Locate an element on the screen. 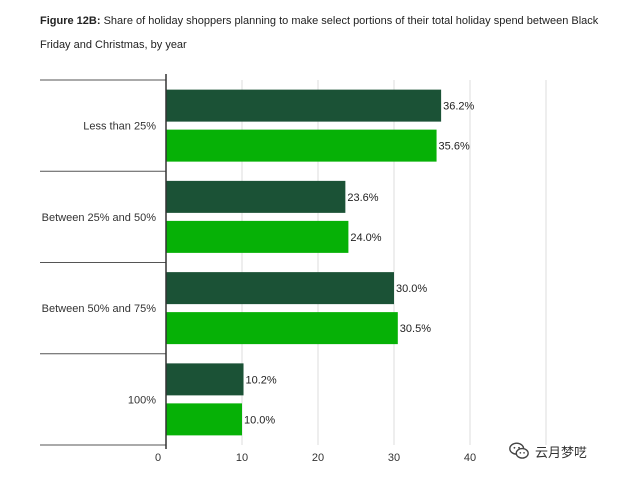  category-label: Between 25% and 50% is located at coordinates (99, 218).